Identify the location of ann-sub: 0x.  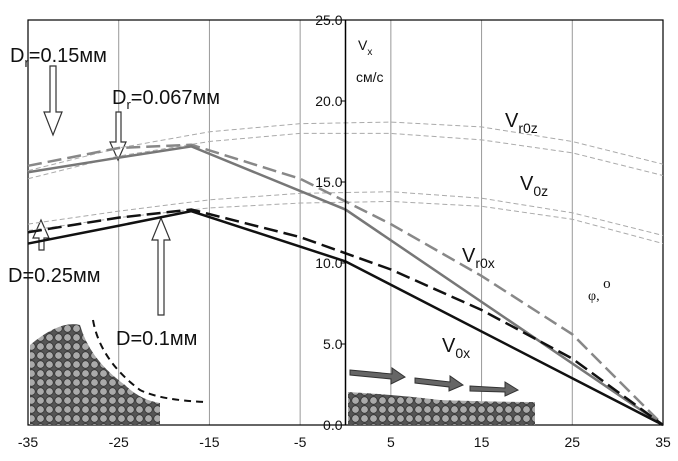
(462, 353).